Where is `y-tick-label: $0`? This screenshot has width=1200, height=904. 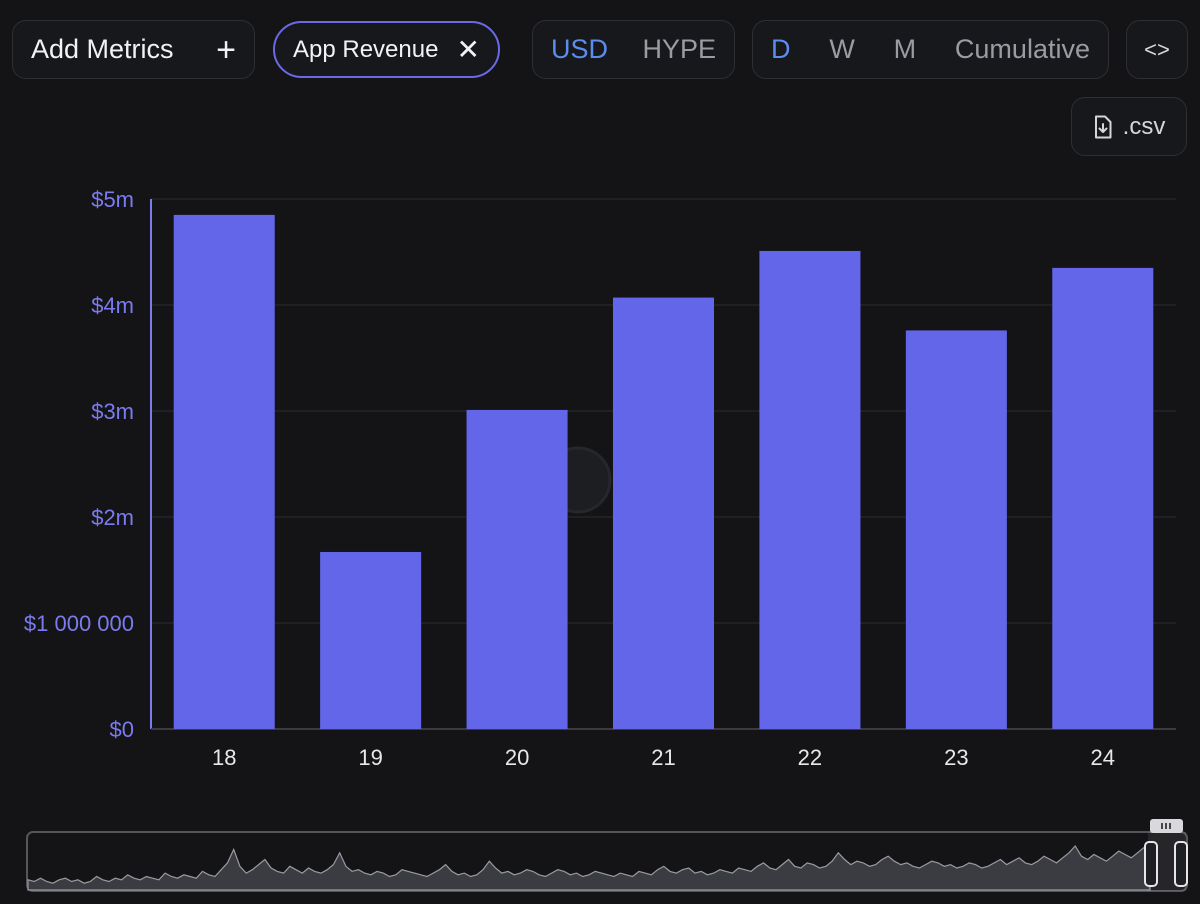 y-tick-label: $0 is located at coordinates (122, 729).